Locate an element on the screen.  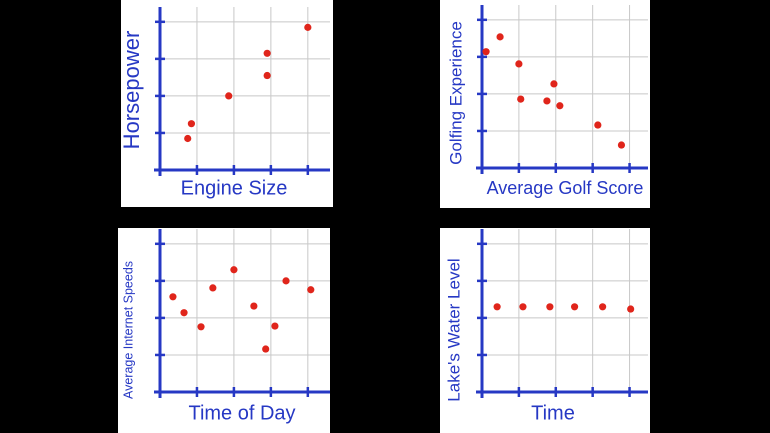
y-axis-label: Horsepower is located at coordinates (131, 90).